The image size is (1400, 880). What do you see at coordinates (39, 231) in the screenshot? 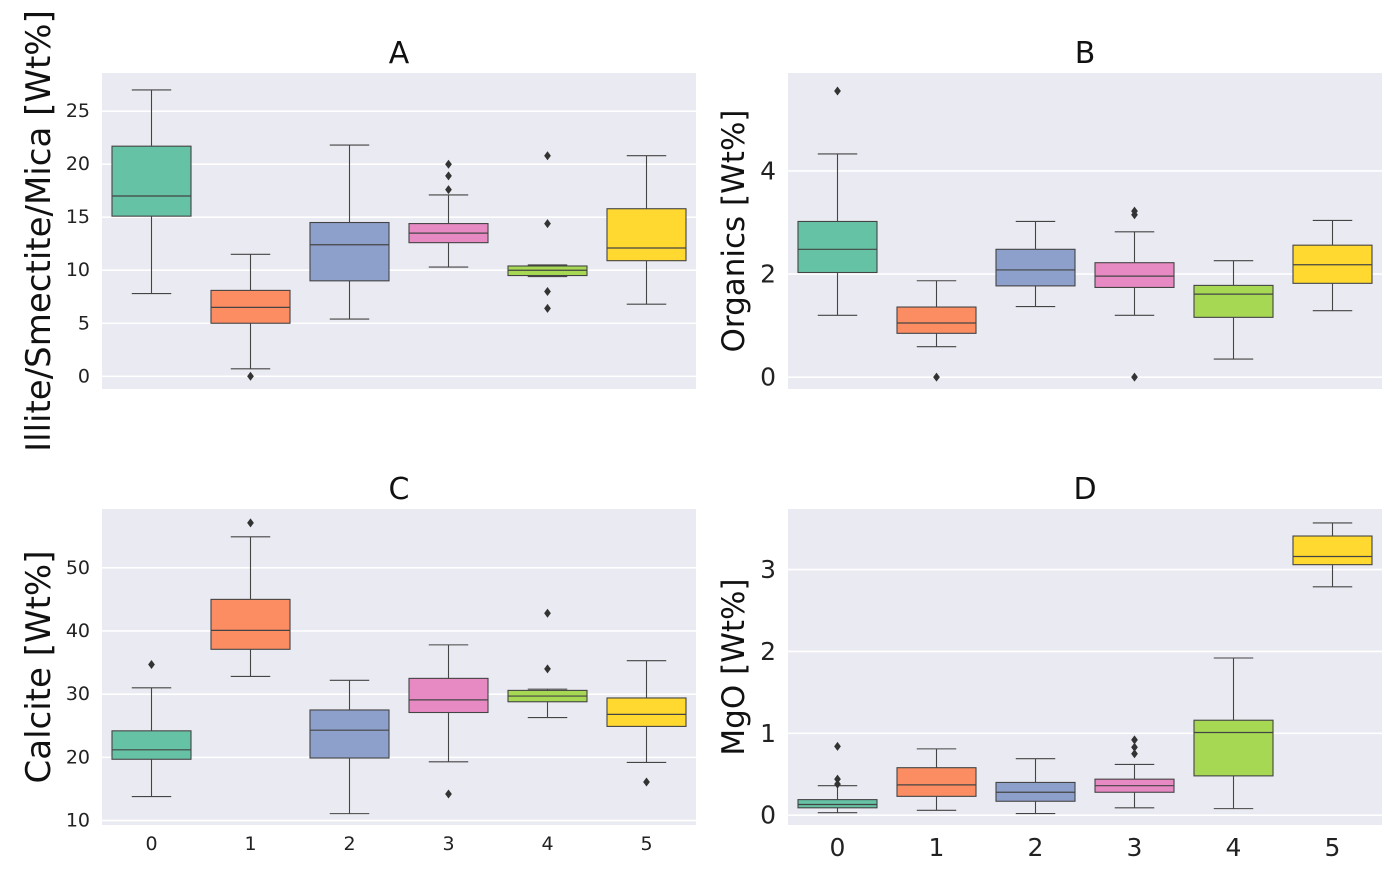
I see `y-axis-label: Illite/Smectite/Mica [Wt%]` at bounding box center [39, 231].